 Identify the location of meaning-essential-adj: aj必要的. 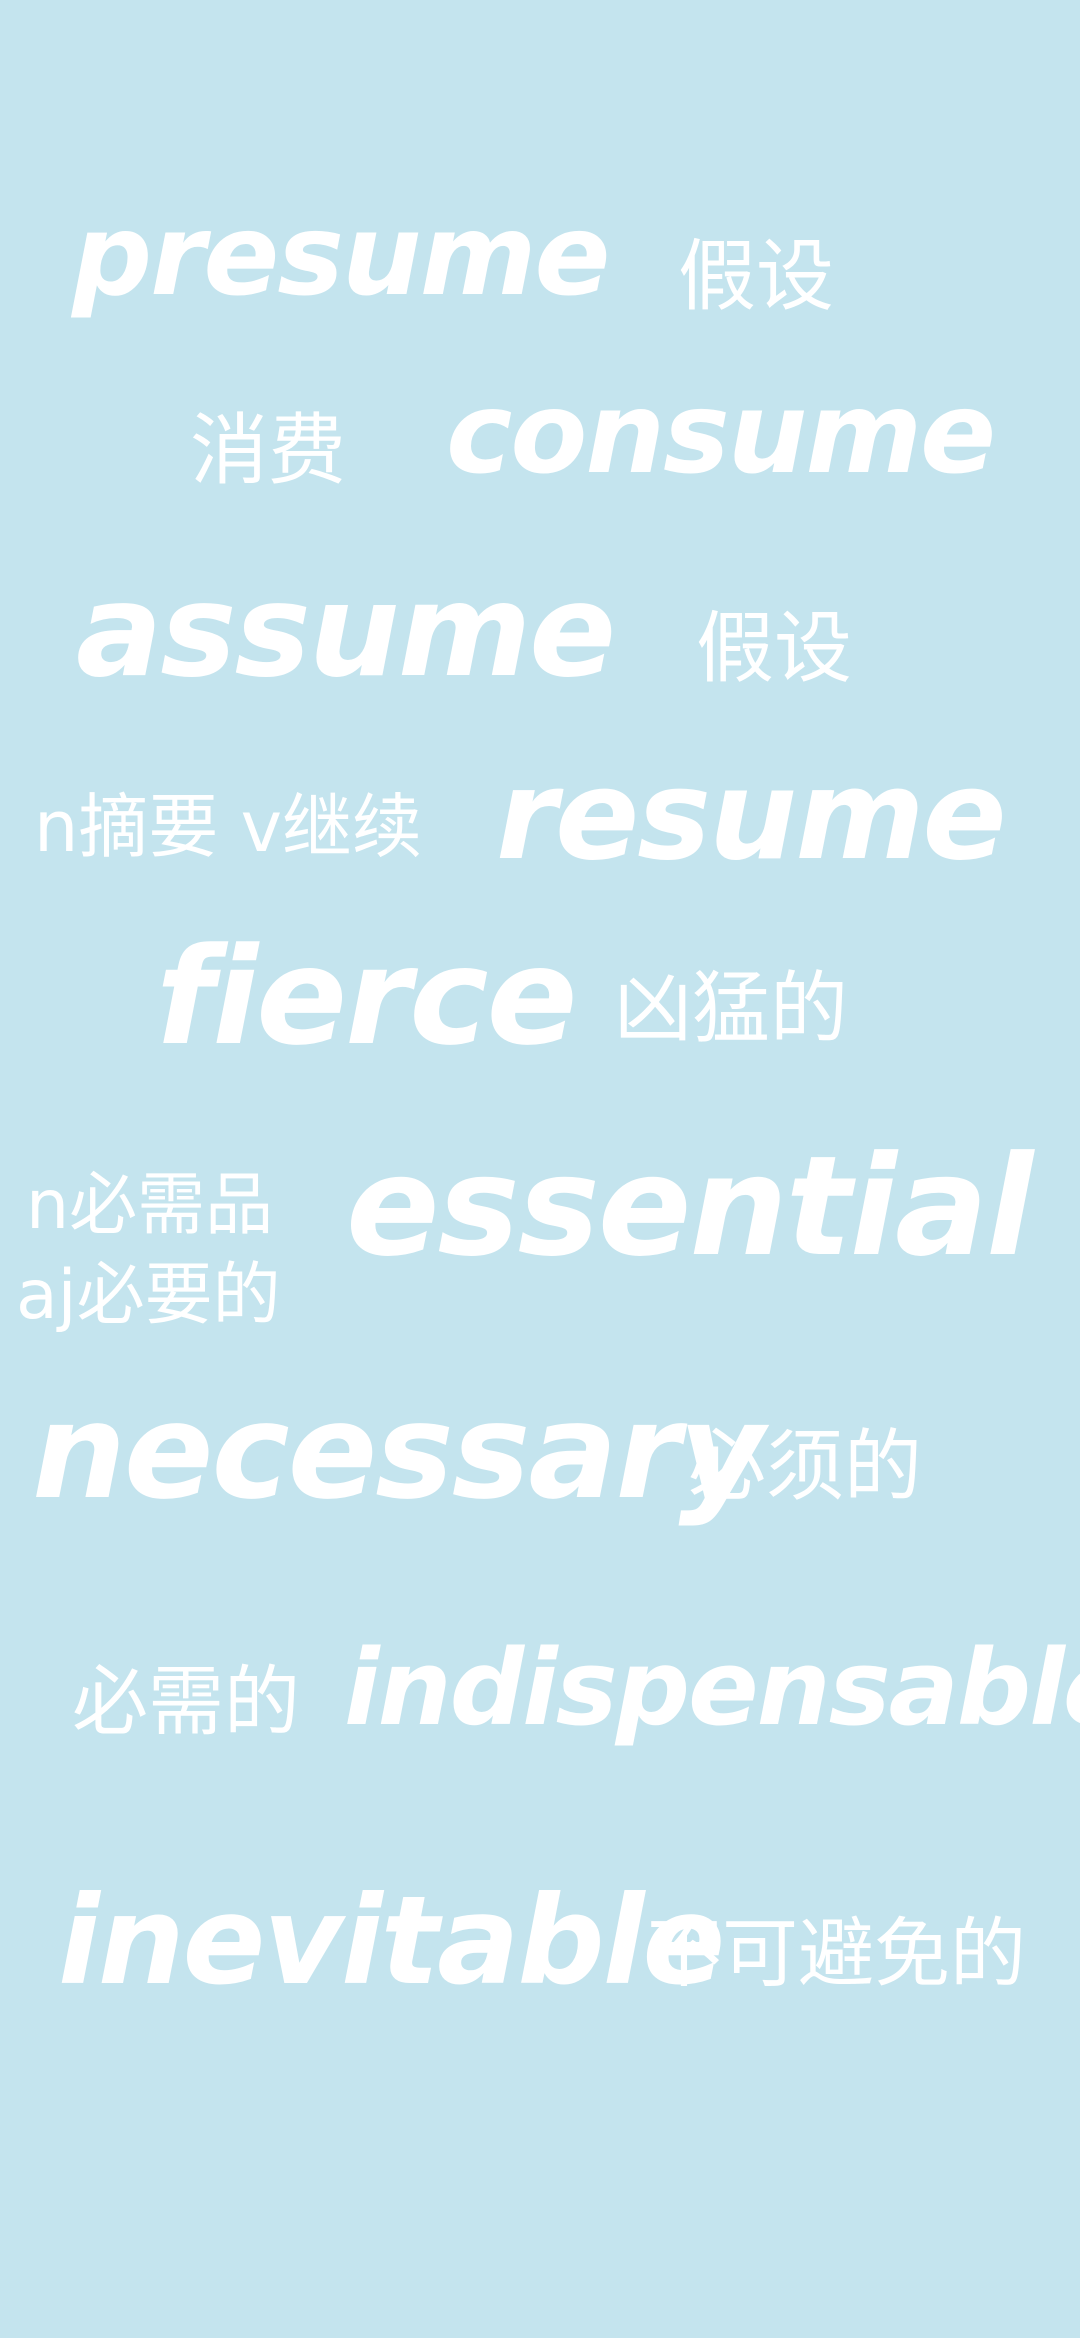
(148, 1295).